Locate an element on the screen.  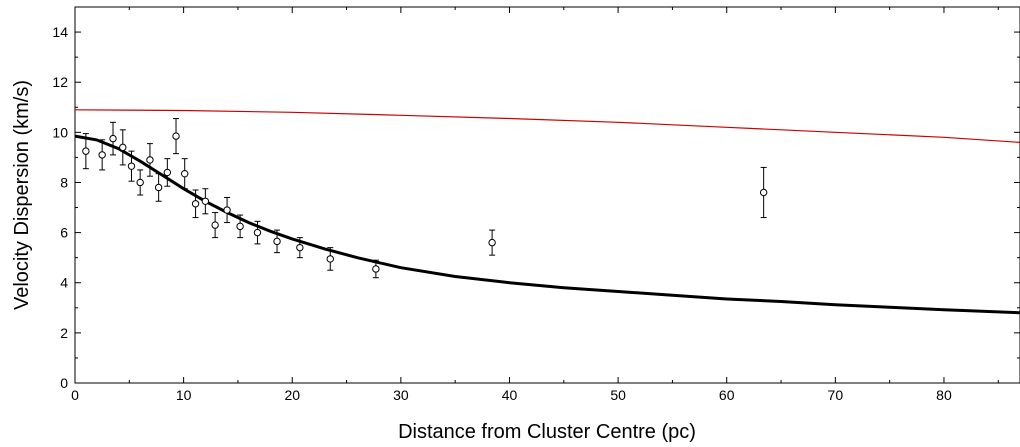
y-axis-label: Velocity Dispersion (km/s) is located at coordinates (22, 195).